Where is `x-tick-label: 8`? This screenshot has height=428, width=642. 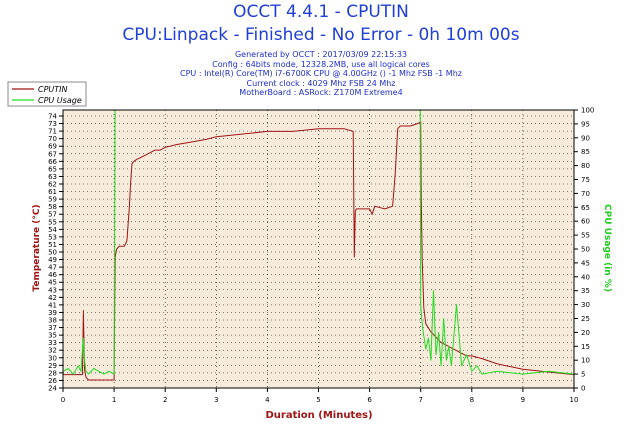
x-tick-label: 8 is located at coordinates (472, 400).